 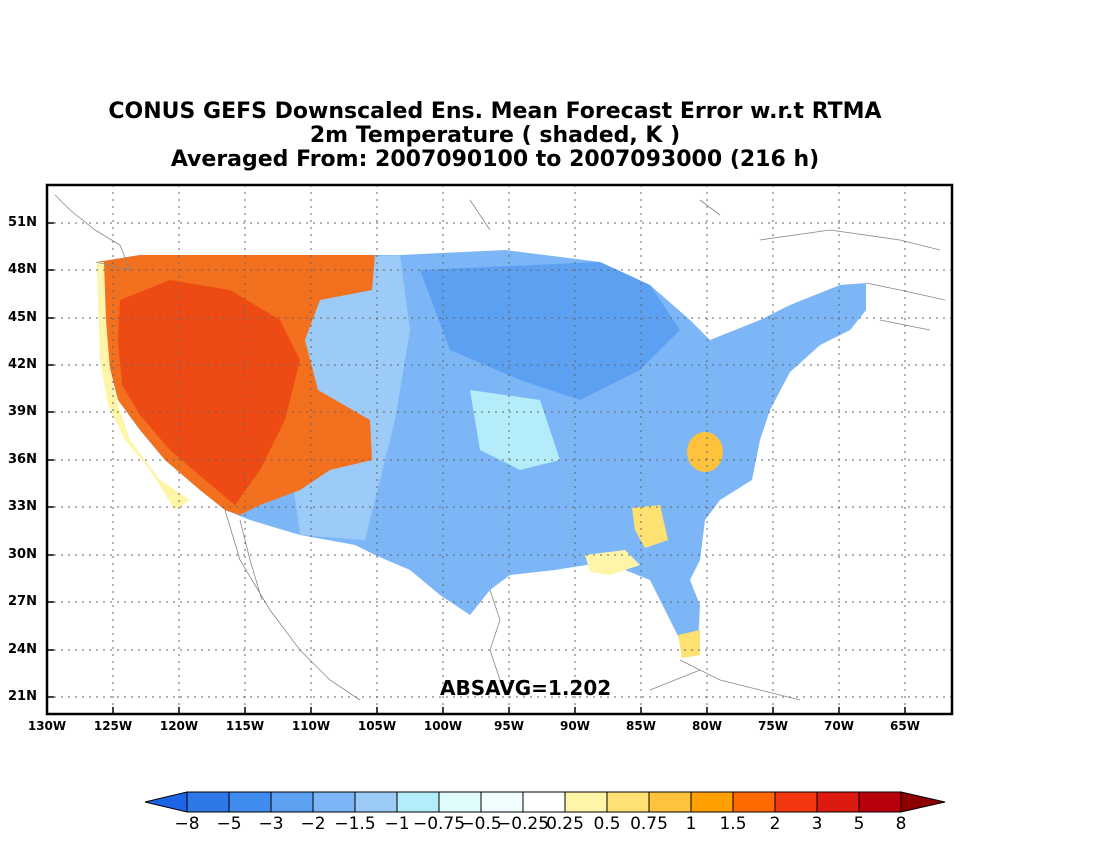 What do you see at coordinates (22, 554) in the screenshot?
I see `lat-label: 30N` at bounding box center [22, 554].